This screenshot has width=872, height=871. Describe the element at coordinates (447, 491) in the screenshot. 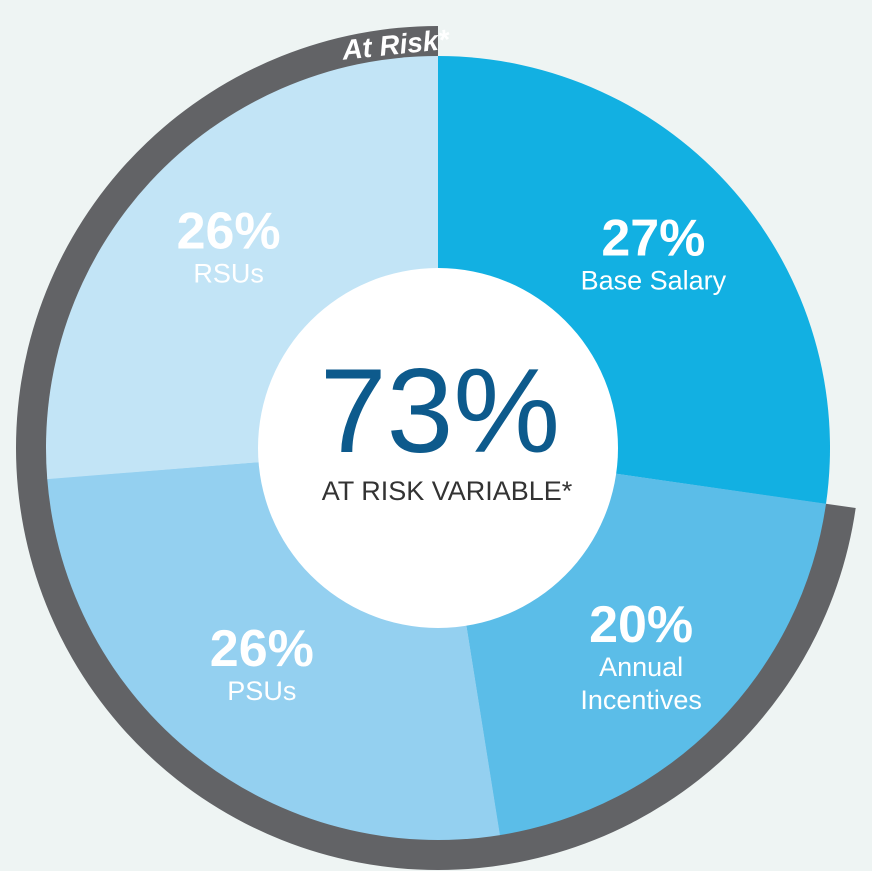

I see `center-label: AT RISK VARIABLE*` at that location.